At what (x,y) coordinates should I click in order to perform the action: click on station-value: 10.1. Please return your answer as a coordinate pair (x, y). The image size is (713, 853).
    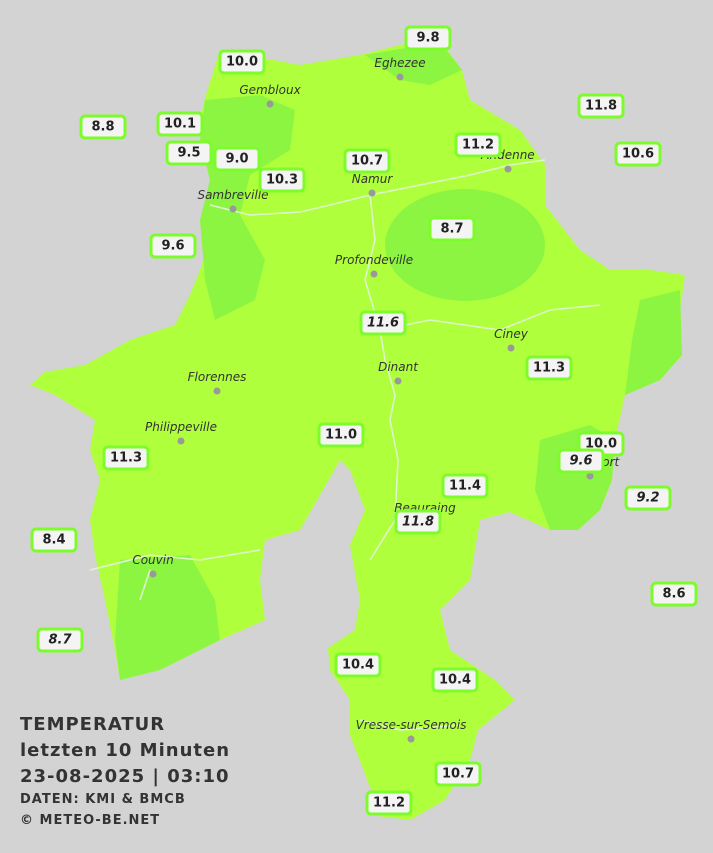
    Looking at the image, I should click on (180, 124).